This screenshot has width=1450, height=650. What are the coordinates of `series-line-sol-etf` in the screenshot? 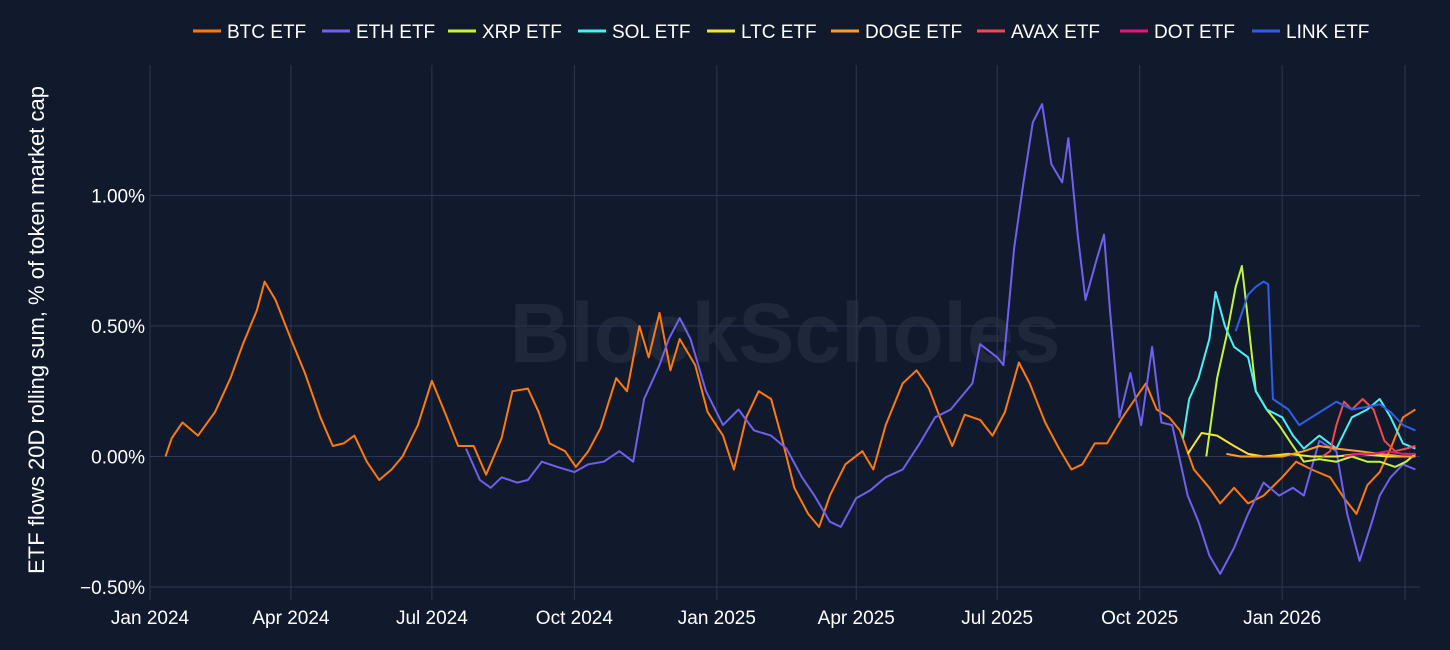 It's located at (1299, 370).